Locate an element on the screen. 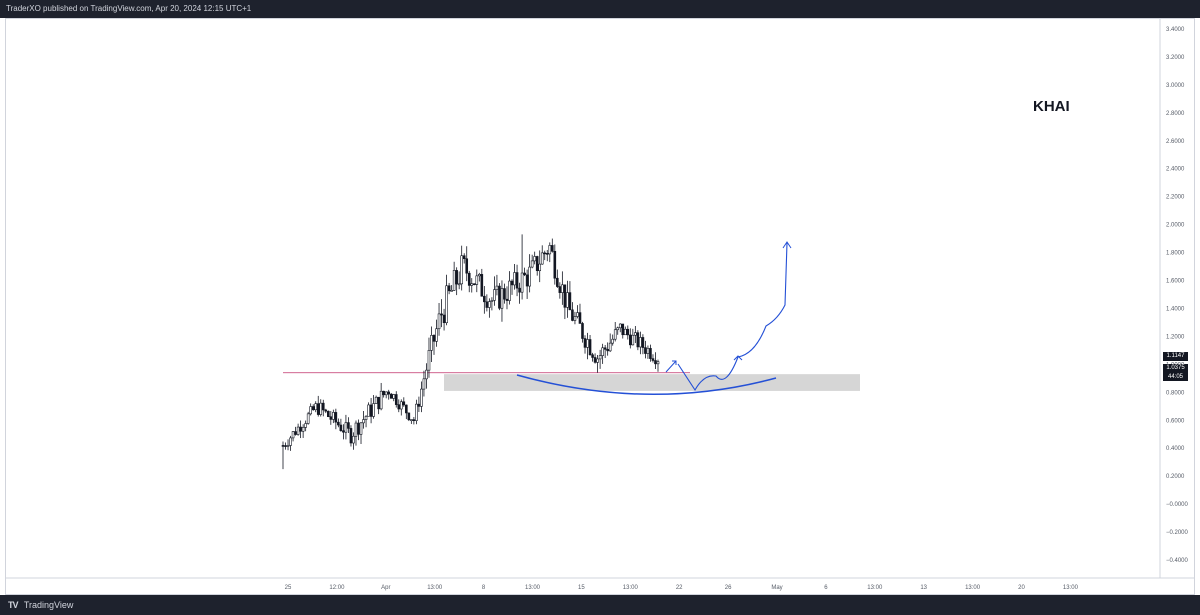 This screenshot has width=1200, height=615. price-tick-label: 2.2000 is located at coordinates (1175, 198).